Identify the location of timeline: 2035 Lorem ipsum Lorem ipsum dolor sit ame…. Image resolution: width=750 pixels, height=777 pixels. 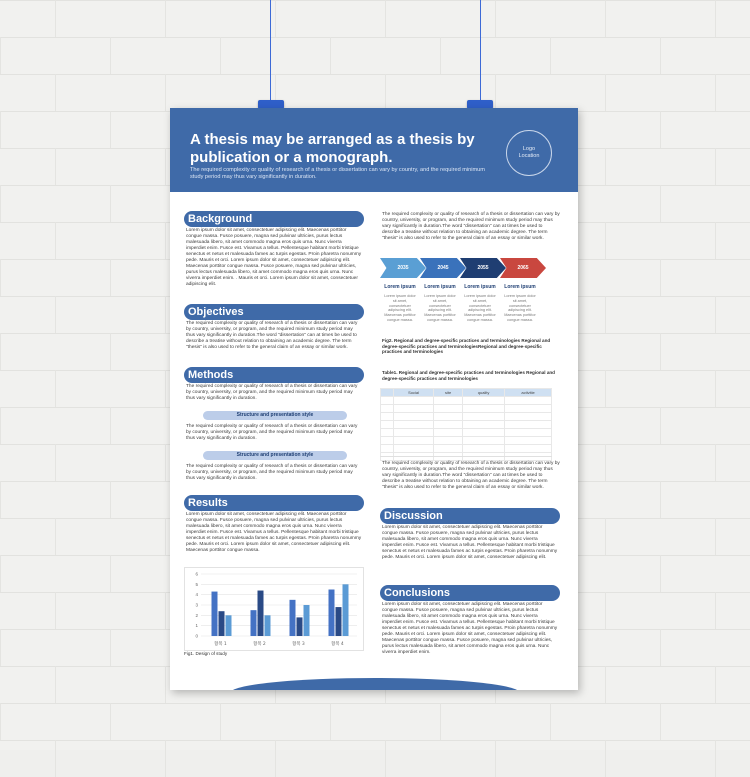
(463, 290).